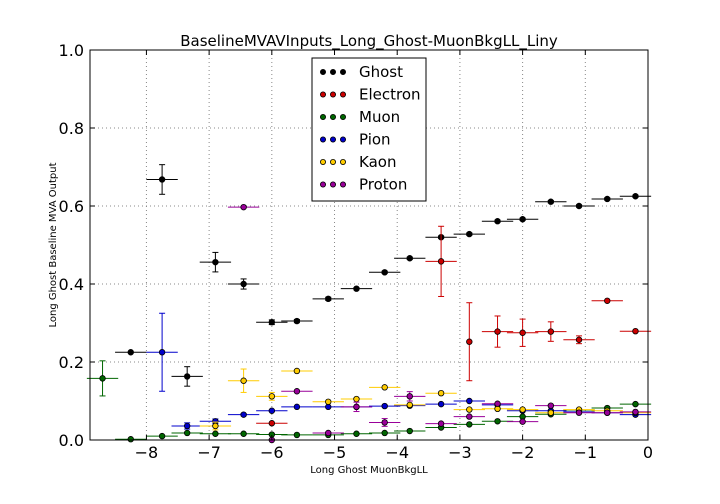 This screenshot has width=720, height=504. What do you see at coordinates (381, 72) in the screenshot?
I see `legend-label-ghost: Ghost` at bounding box center [381, 72].